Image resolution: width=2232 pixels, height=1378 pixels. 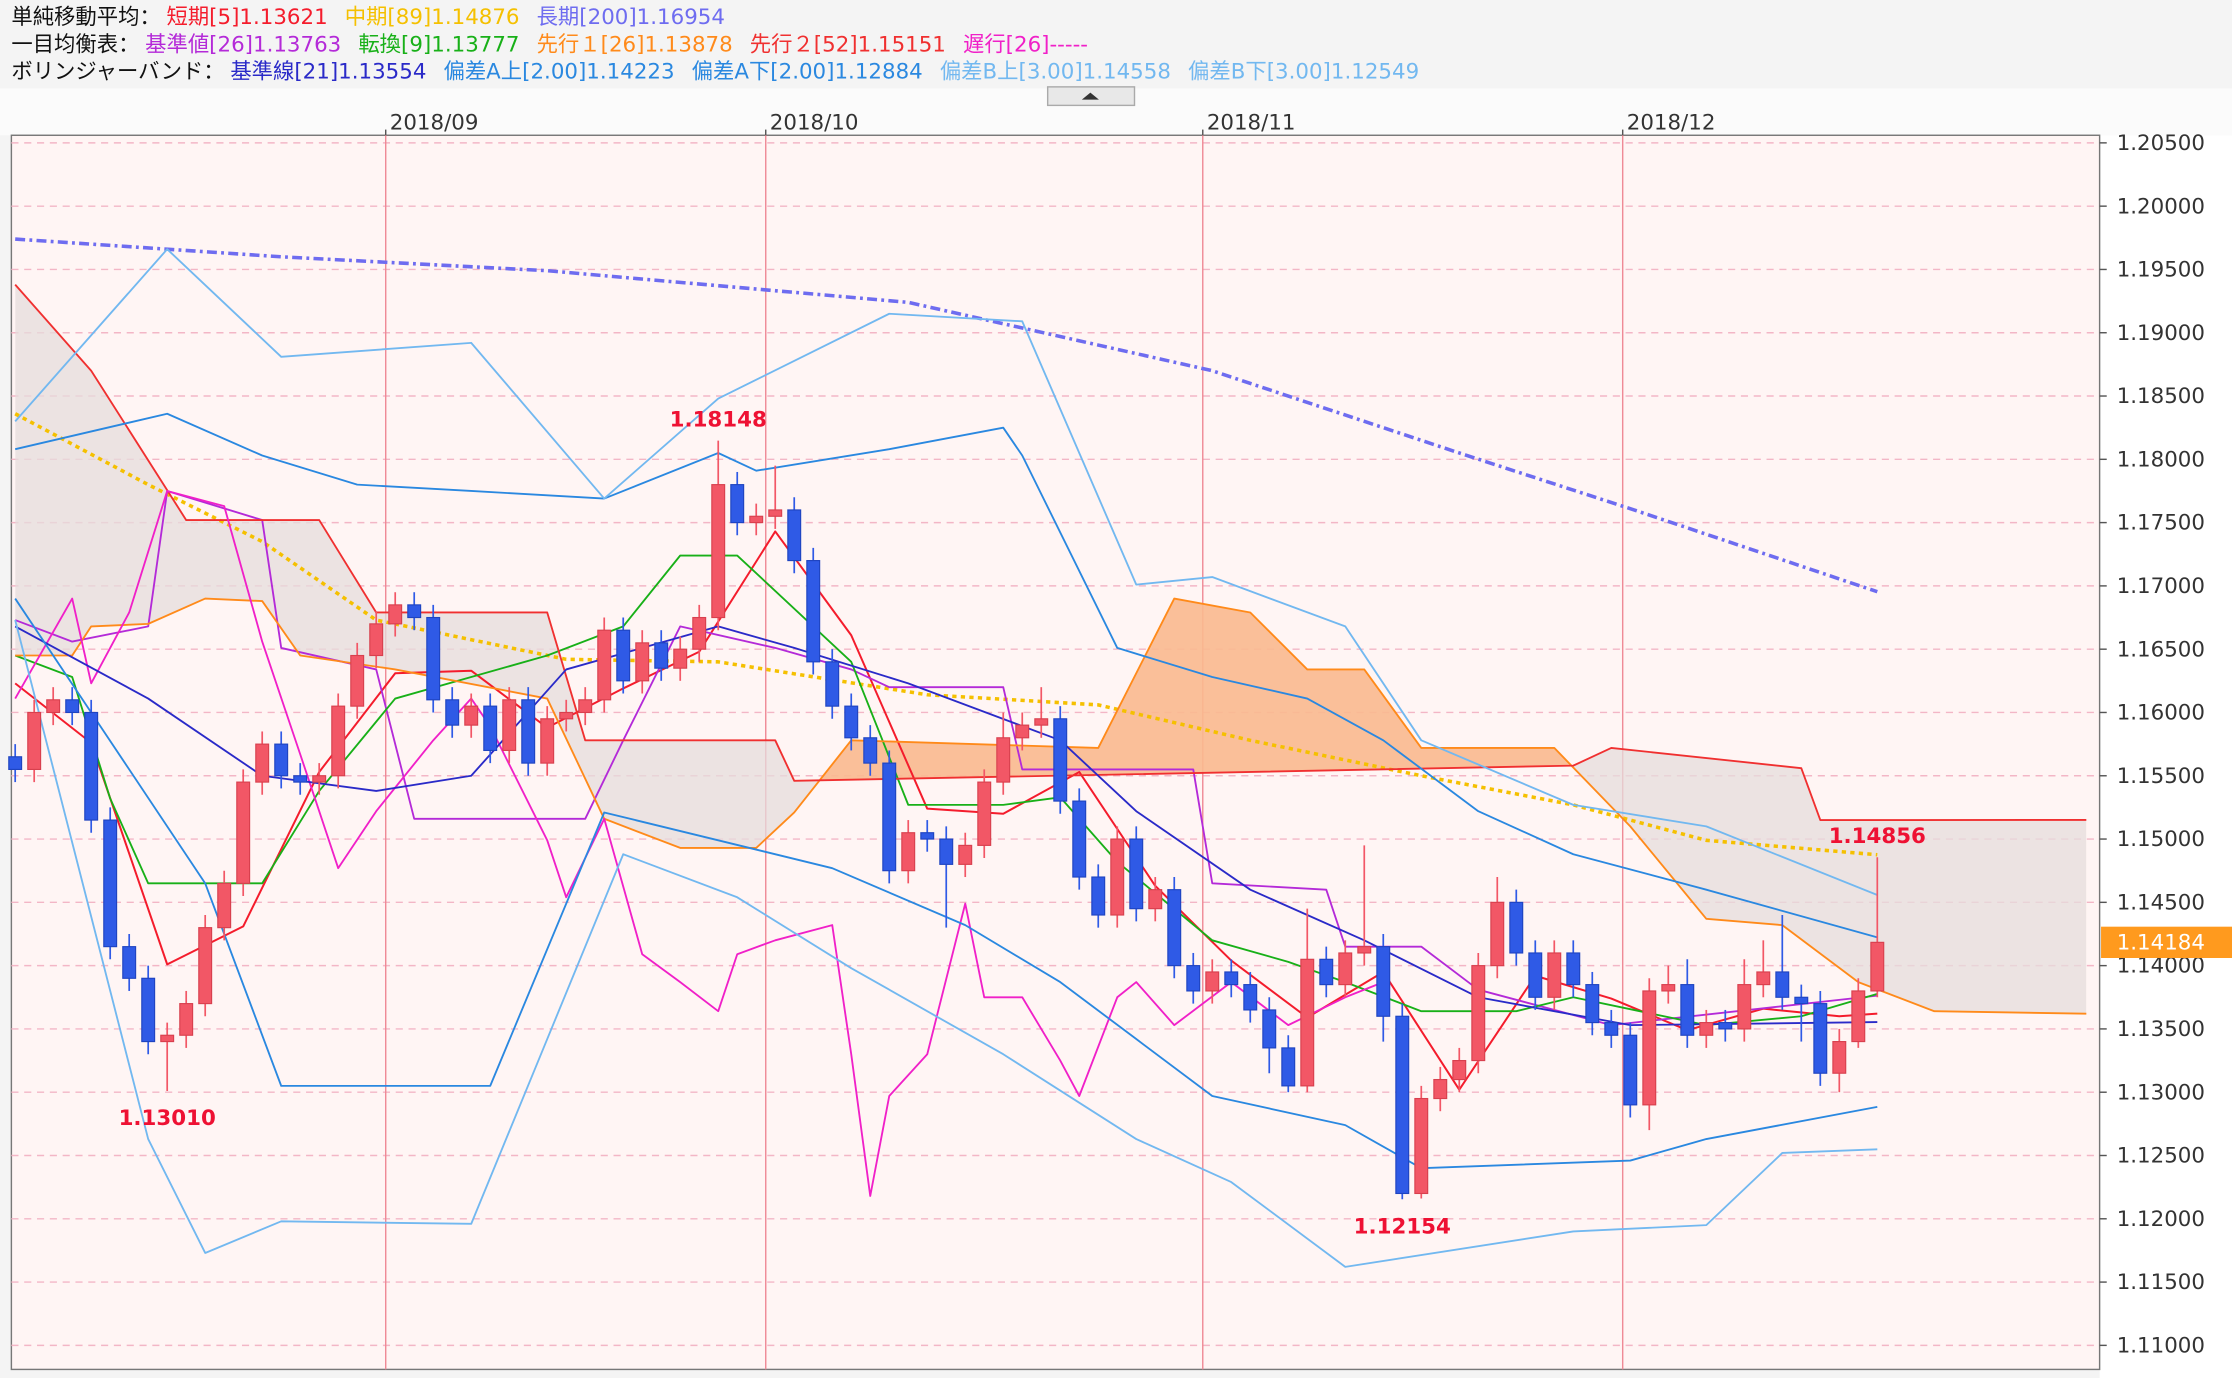 What do you see at coordinates (2161, 1219) in the screenshot?
I see `y-tick-label: 1.12000` at bounding box center [2161, 1219].